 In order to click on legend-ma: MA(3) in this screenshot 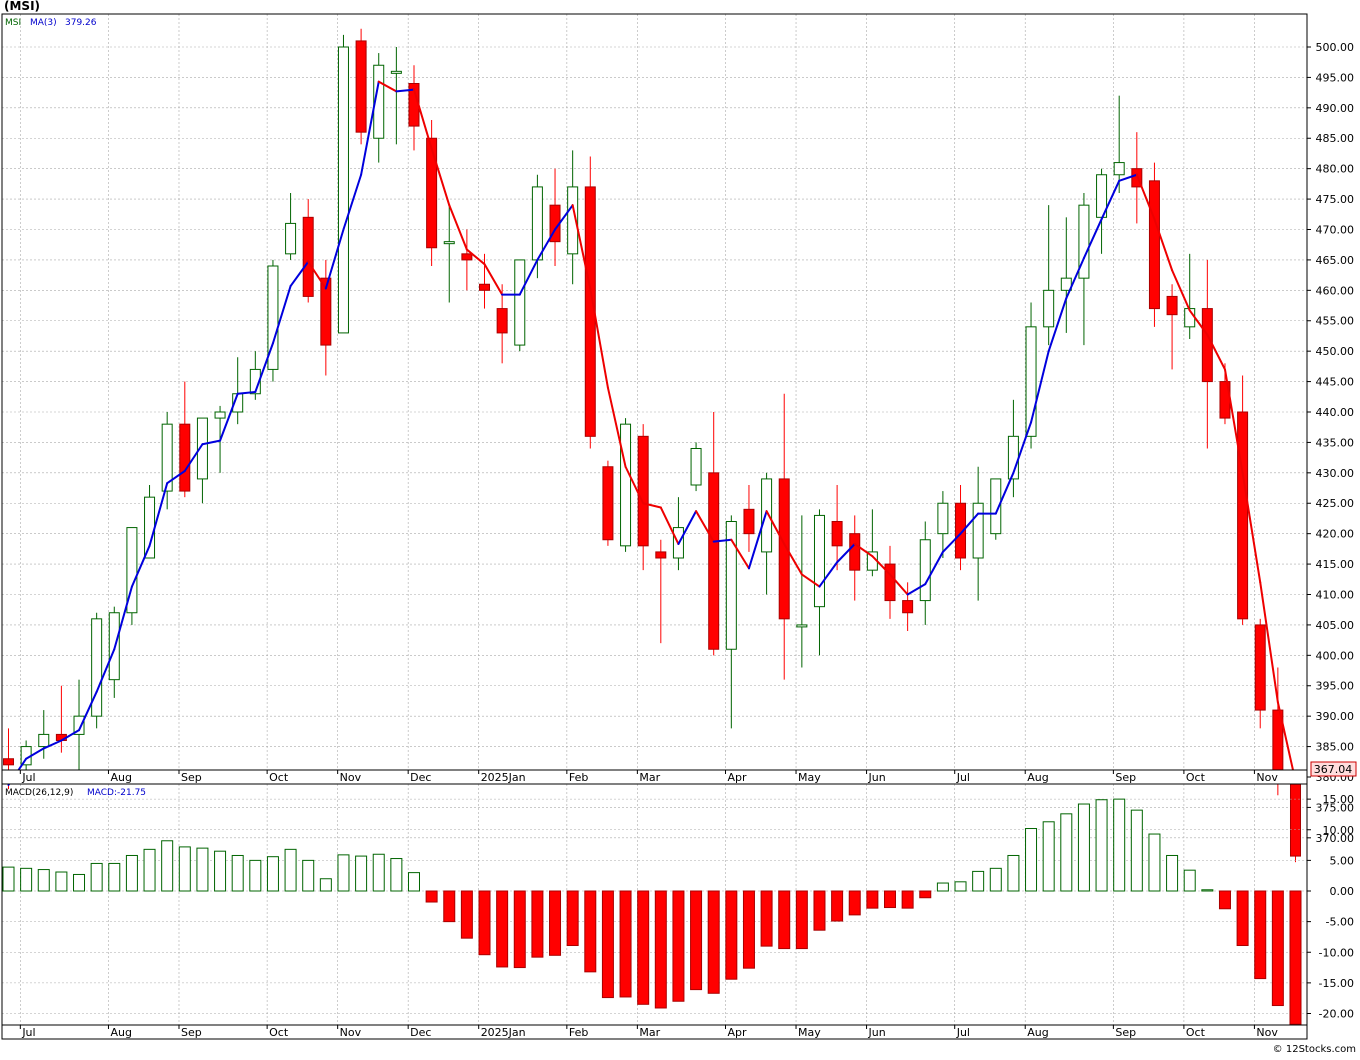, I will do `click(43, 23)`.